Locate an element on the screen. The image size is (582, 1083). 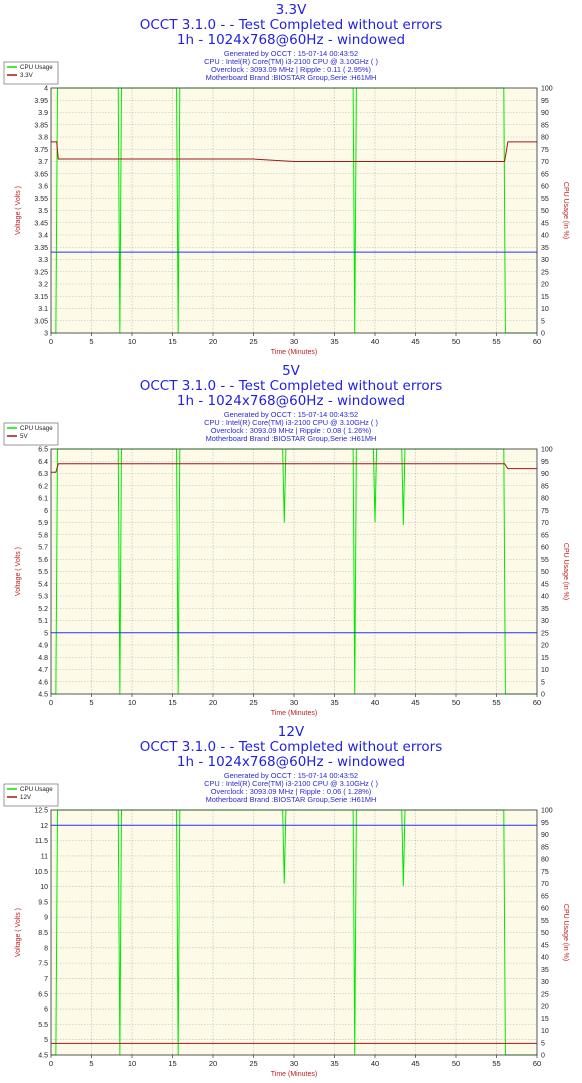
y-tick-label: 4 is located at coordinates (46, 89).